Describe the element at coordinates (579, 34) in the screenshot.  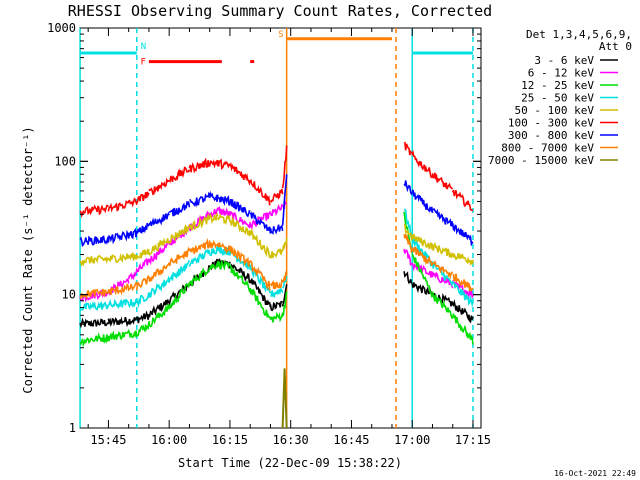
I see `legend-header-line-1: Det 1,3,4,5,6,9,` at that location.